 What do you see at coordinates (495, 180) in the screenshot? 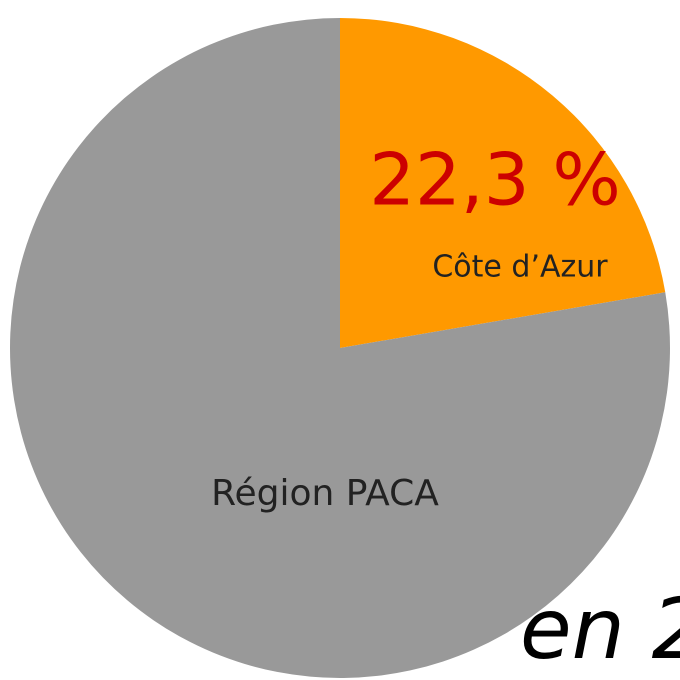
I see `value-label: 22,3 %` at bounding box center [495, 180].